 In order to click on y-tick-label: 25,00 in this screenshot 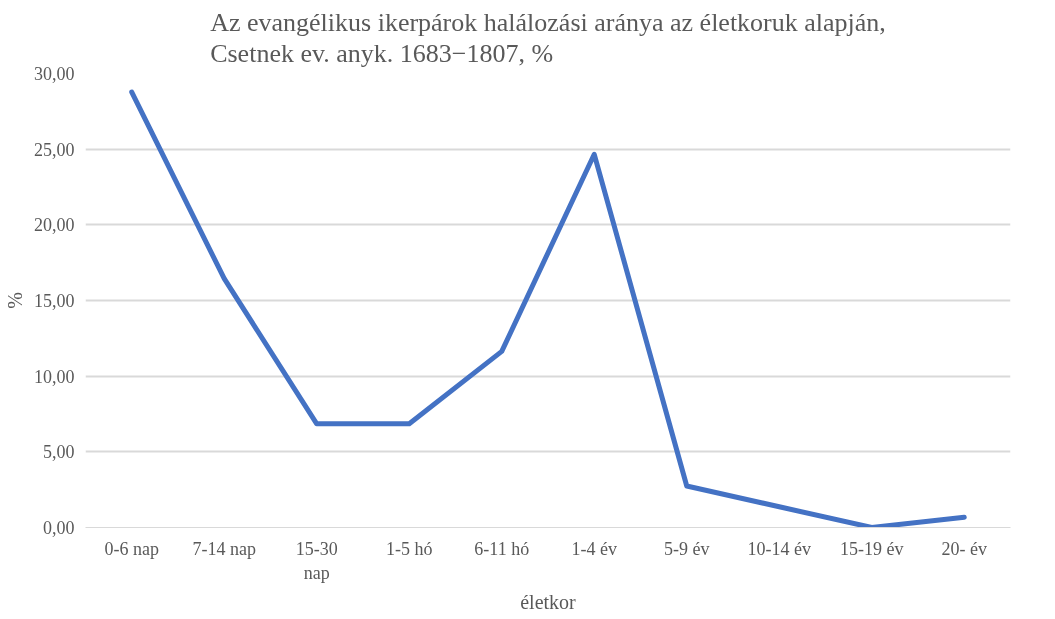, I will do `click(54, 149)`.